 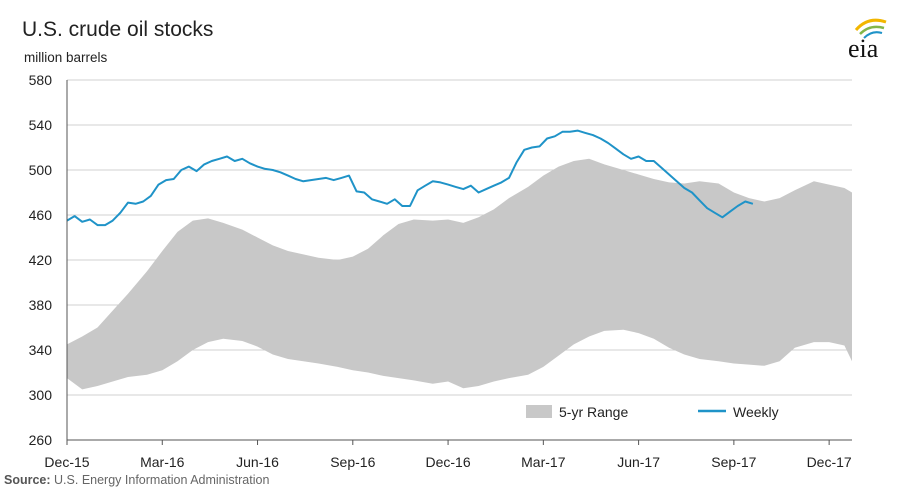 I want to click on y-axis-units: million barrels, so click(x=66, y=57).